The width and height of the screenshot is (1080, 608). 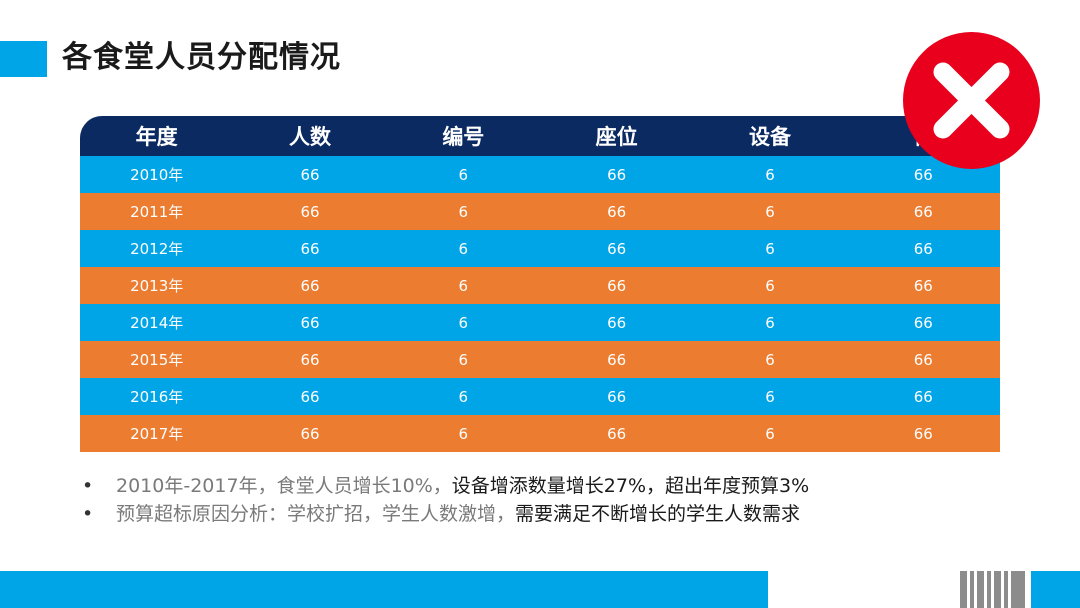 What do you see at coordinates (316, 514) in the screenshot?
I see `note-text-light: 预算超标原因分析：学校扩招，学生人数激增，` at bounding box center [316, 514].